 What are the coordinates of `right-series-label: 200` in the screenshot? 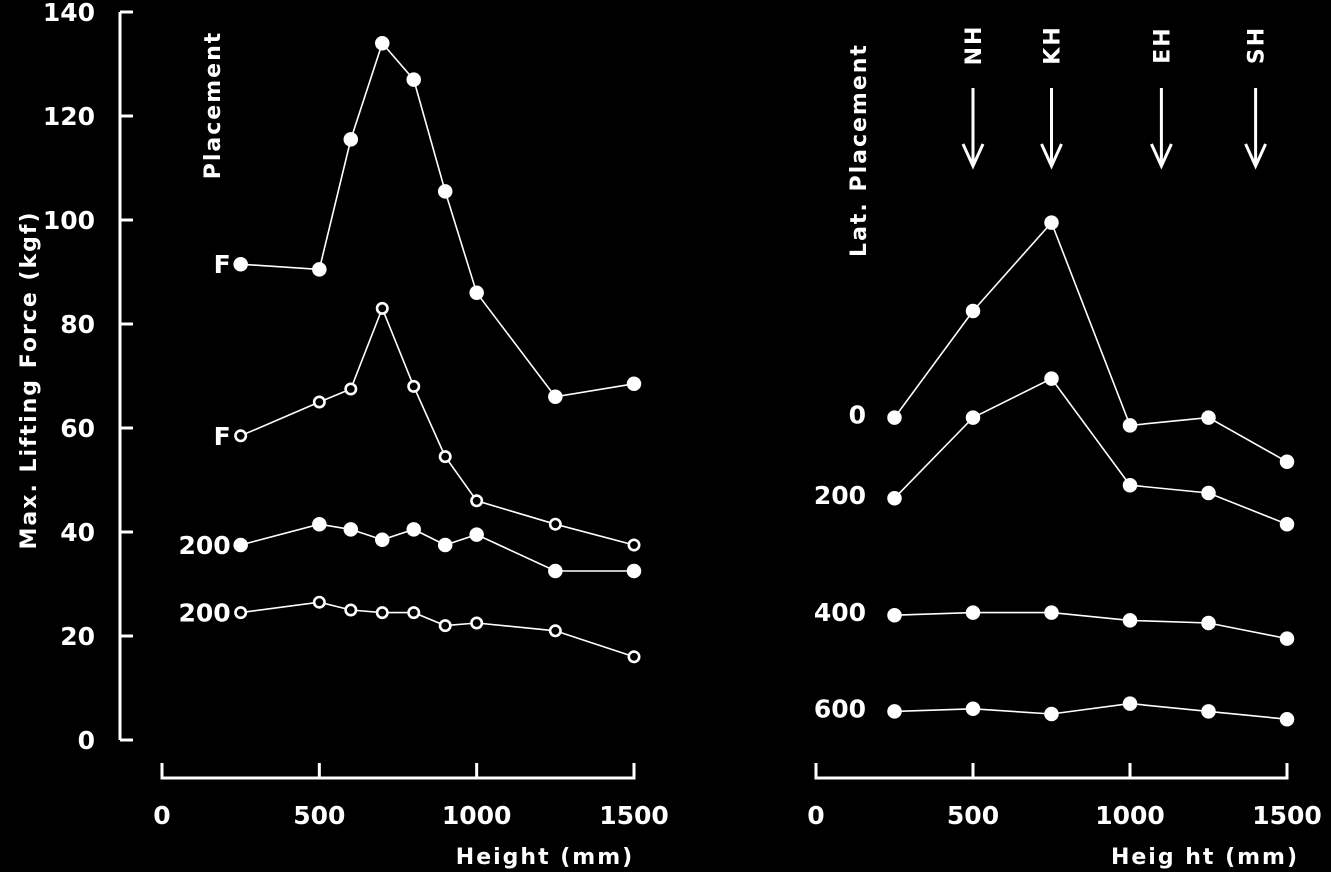 It's located at (840, 495).